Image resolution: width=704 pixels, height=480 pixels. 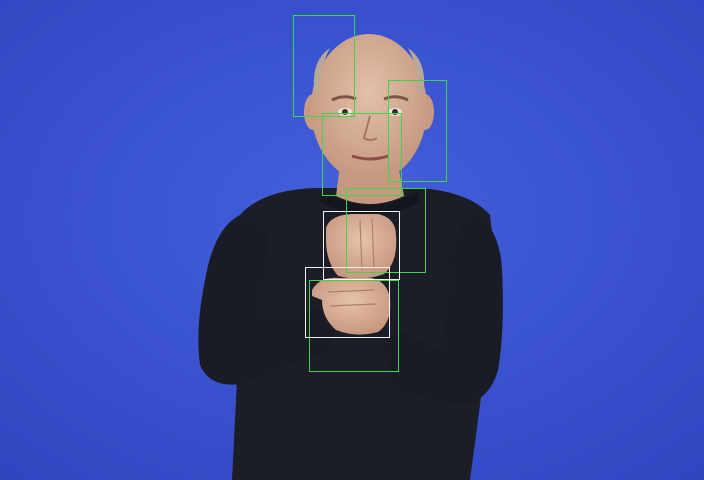 What do you see at coordinates (268, 300) in the screenshot?
I see `left-arm` at bounding box center [268, 300].